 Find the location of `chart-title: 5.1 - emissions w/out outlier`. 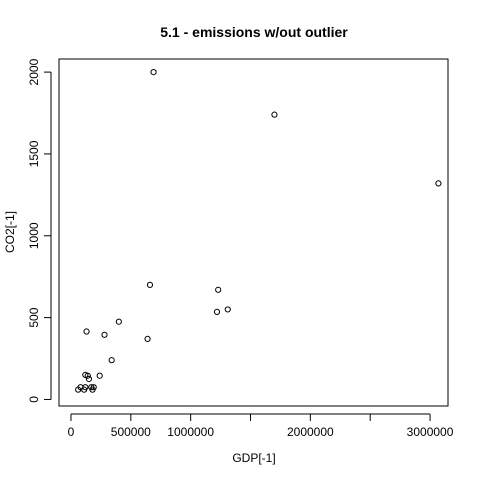

chart-title: 5.1 - emissions w/out outlier is located at coordinates (254, 32).